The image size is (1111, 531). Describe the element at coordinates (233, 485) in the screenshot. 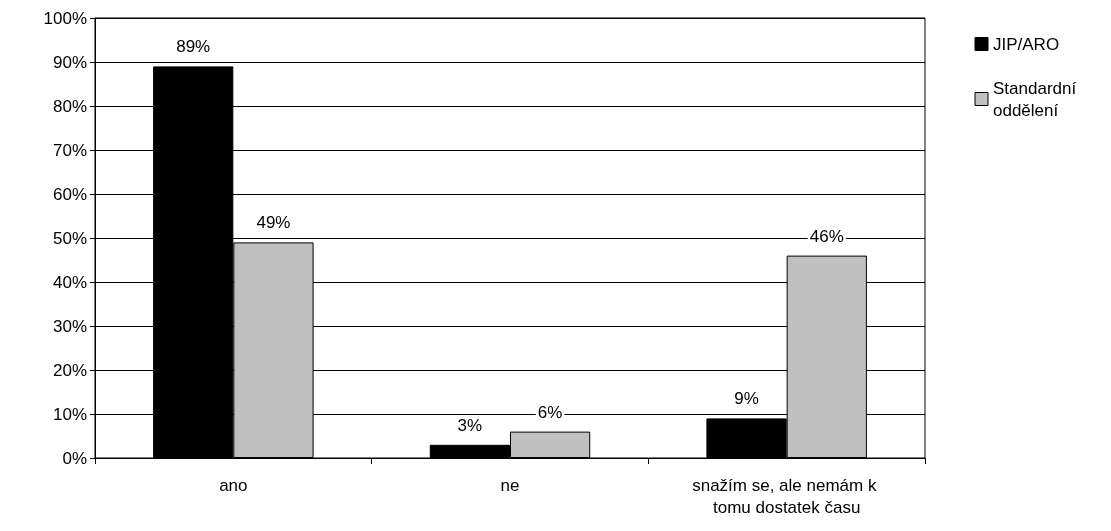

I see `x-tick-label: ano` at that location.